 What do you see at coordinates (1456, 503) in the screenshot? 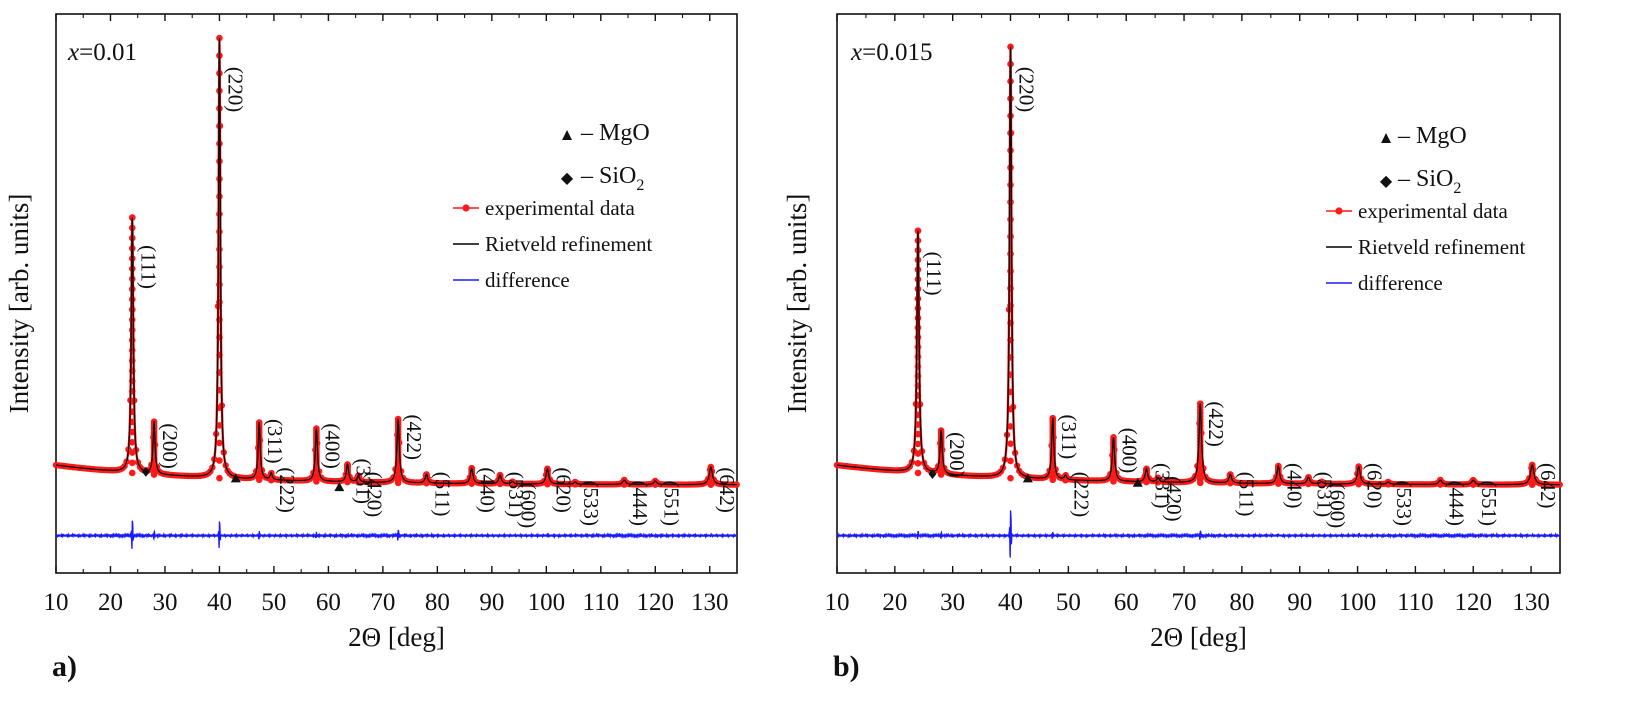
I see `peak-hkl-label: (444)` at bounding box center [1456, 503].